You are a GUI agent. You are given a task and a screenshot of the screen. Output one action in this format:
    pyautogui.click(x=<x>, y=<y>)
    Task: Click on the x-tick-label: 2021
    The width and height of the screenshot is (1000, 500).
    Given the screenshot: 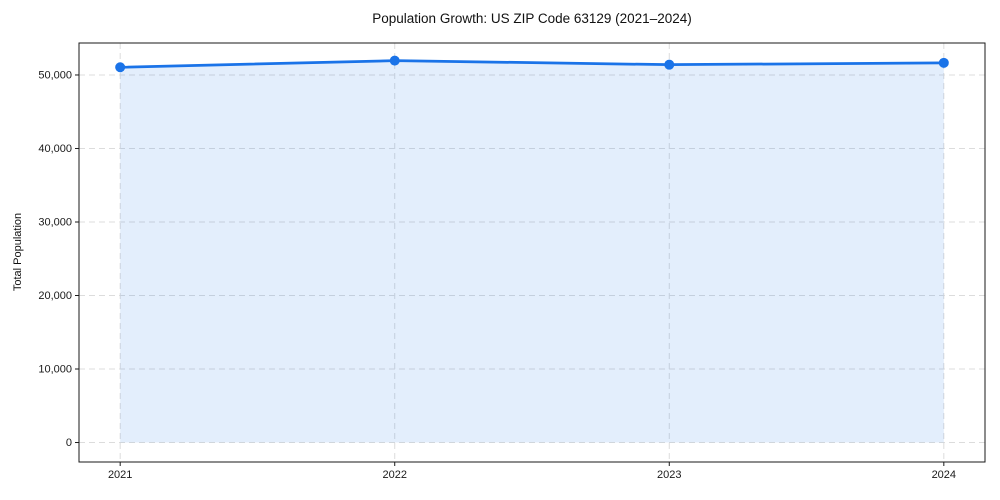 What is the action you would take?
    pyautogui.click(x=120, y=475)
    